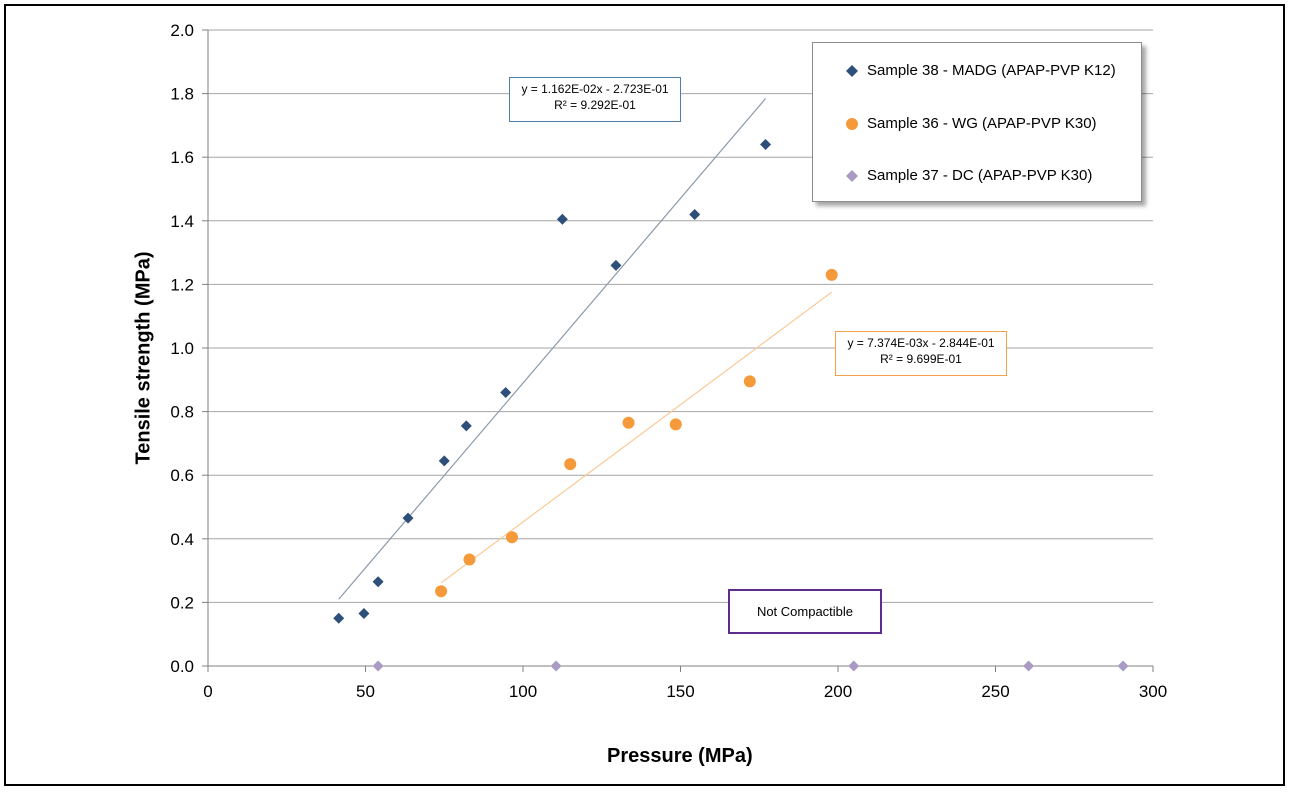  Describe the element at coordinates (1153, 691) in the screenshot. I see `x-tick-label: 300` at that location.